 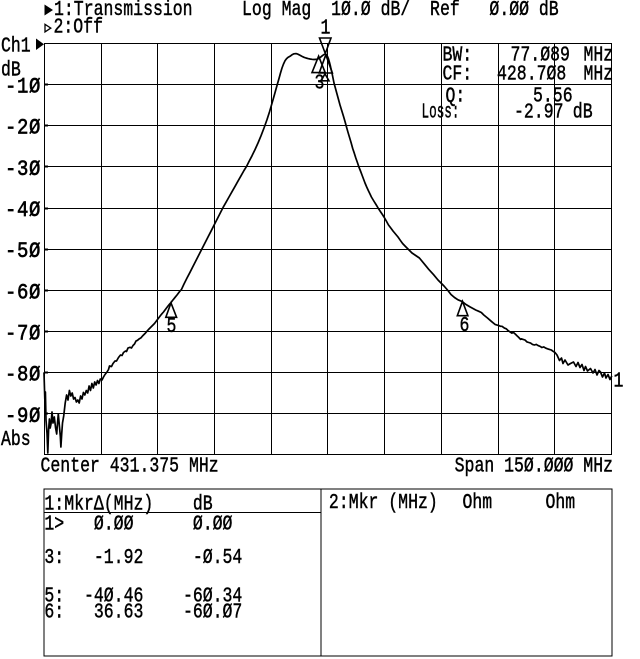 What do you see at coordinates (172, 326) in the screenshot?
I see `svg-text: 5` at bounding box center [172, 326].